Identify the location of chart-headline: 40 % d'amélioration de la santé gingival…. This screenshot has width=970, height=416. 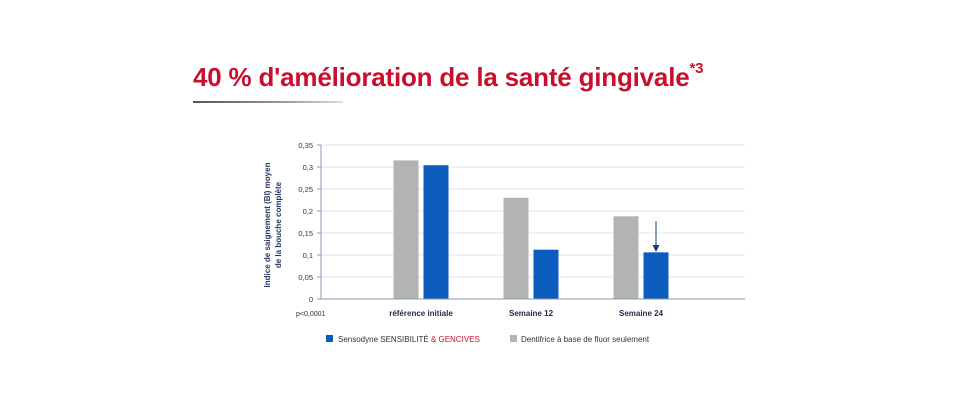
(448, 76).